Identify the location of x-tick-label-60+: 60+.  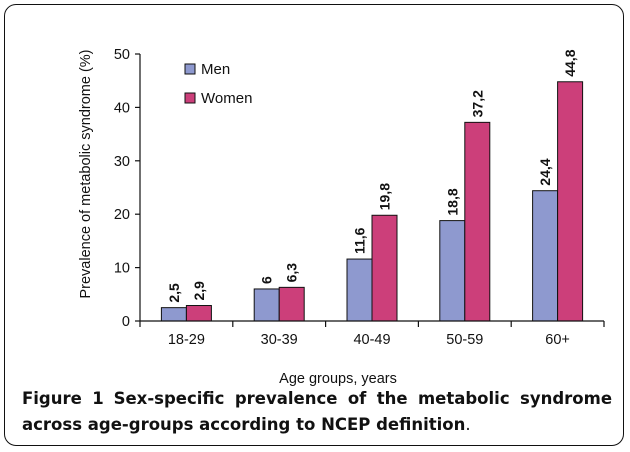
(557, 340).